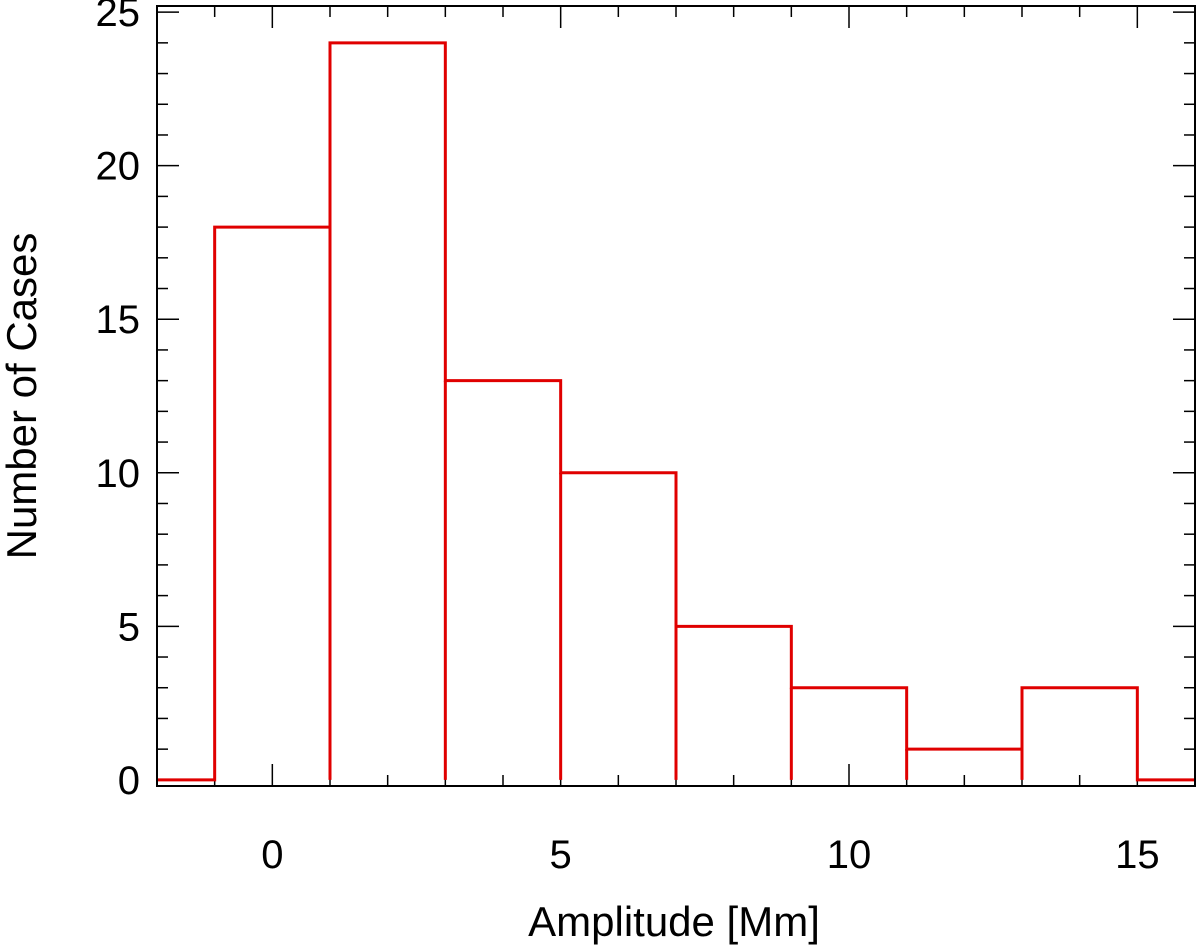  I want to click on x-tick-label: 15, so click(1137, 855).